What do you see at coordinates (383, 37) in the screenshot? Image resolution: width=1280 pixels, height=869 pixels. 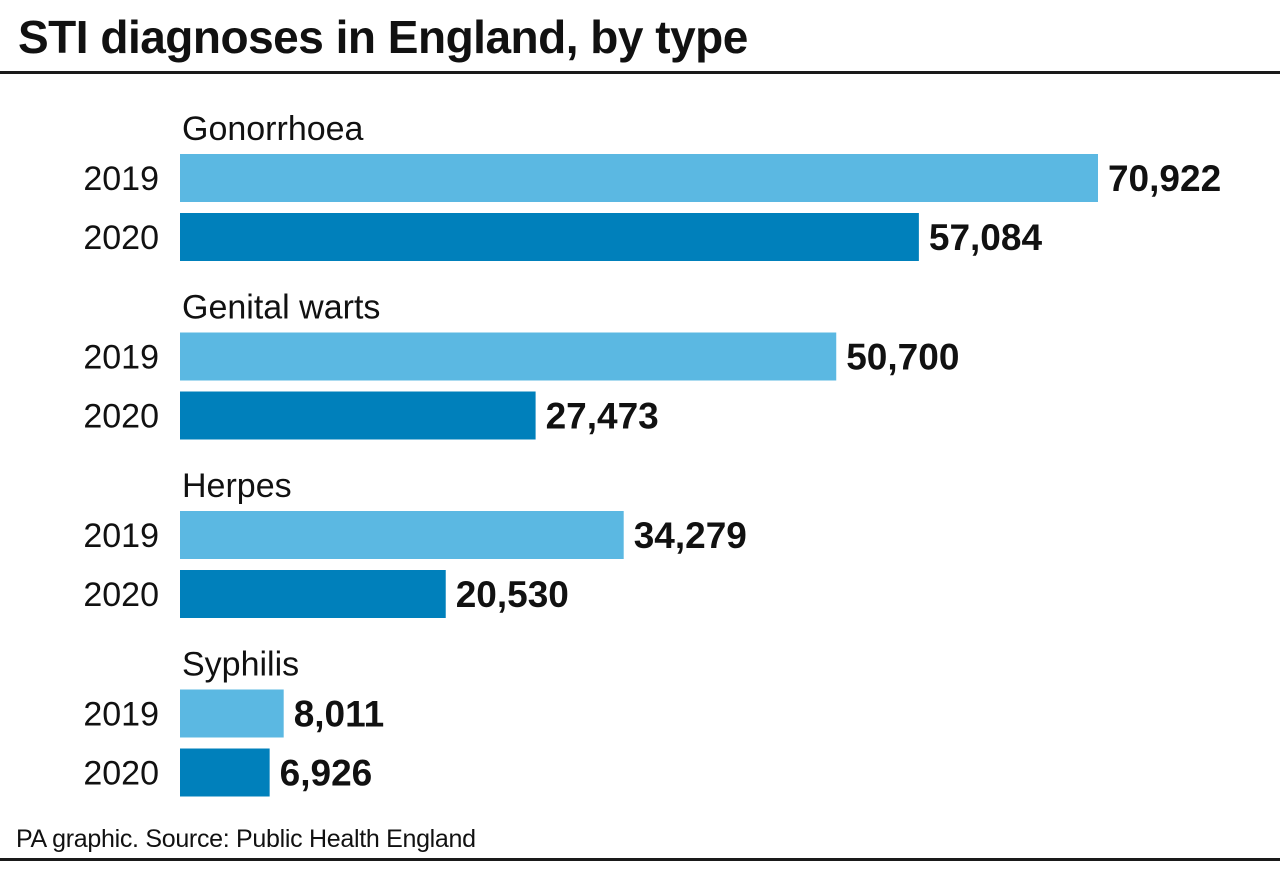 I see `chart-title: STI diagnoses in England, by type` at bounding box center [383, 37].